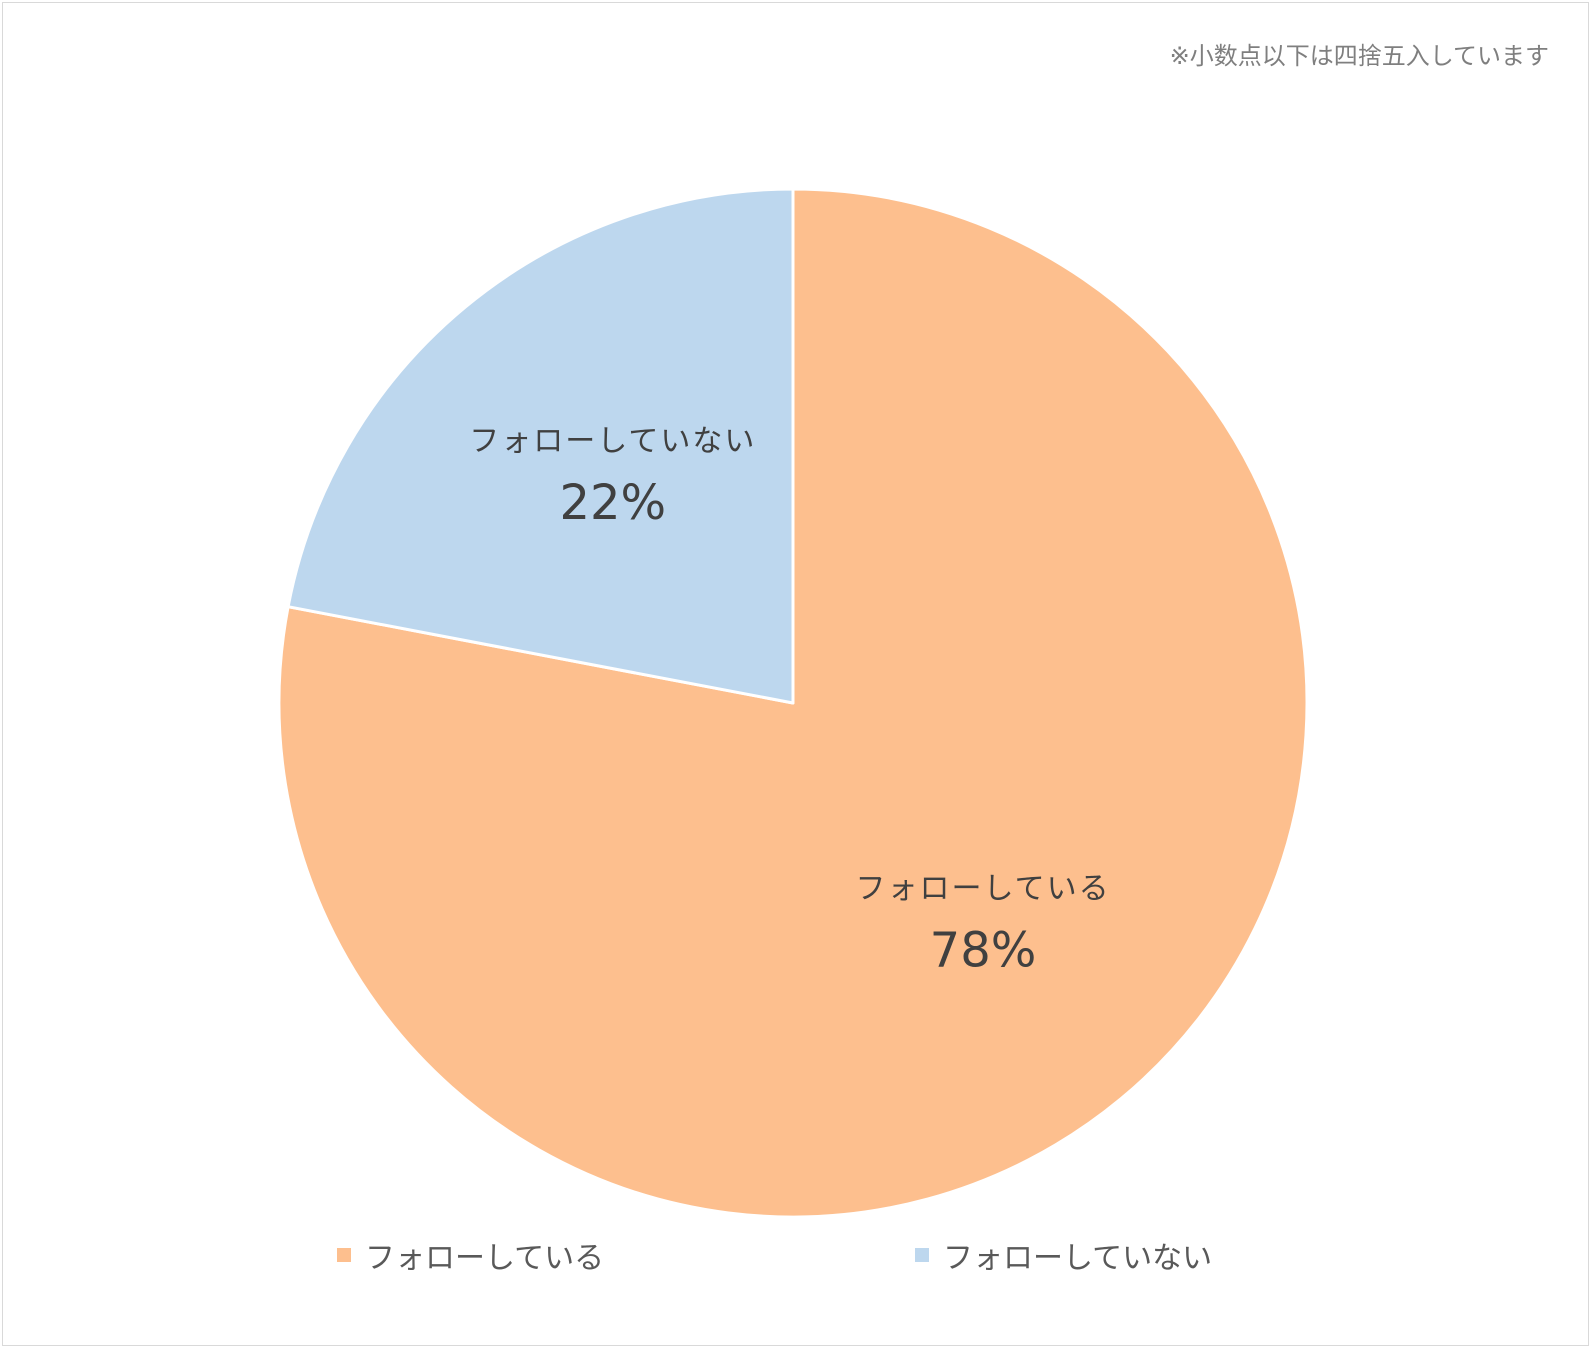 This screenshot has width=1593, height=1350. I want to click on data-label-value-1: 22%, so click(612, 503).